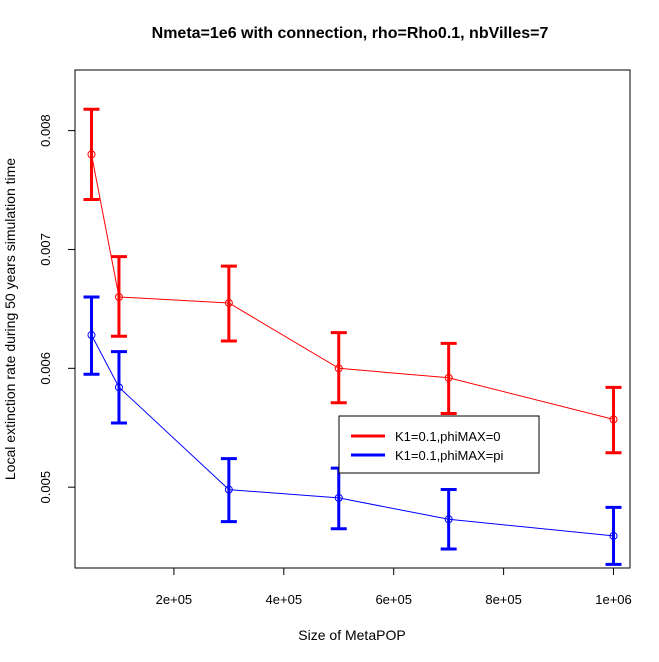  What do you see at coordinates (57, 309) in the screenshot?
I see `y-axis: 0.005 0.006 0.007 0.008` at bounding box center [57, 309].